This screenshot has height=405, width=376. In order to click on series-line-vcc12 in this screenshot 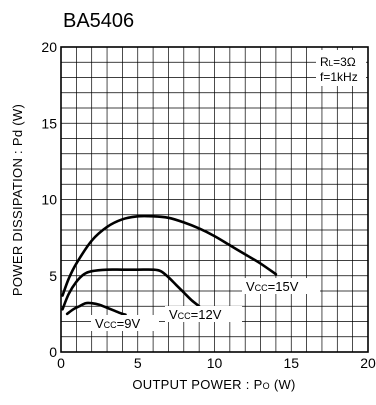, I will do `click(131, 289)`.